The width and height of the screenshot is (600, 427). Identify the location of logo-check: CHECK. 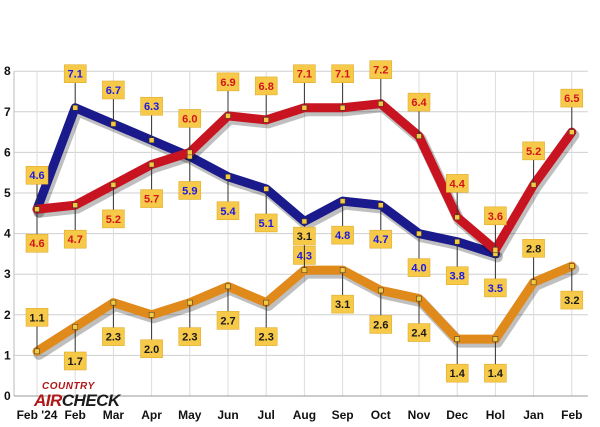
(90, 400).